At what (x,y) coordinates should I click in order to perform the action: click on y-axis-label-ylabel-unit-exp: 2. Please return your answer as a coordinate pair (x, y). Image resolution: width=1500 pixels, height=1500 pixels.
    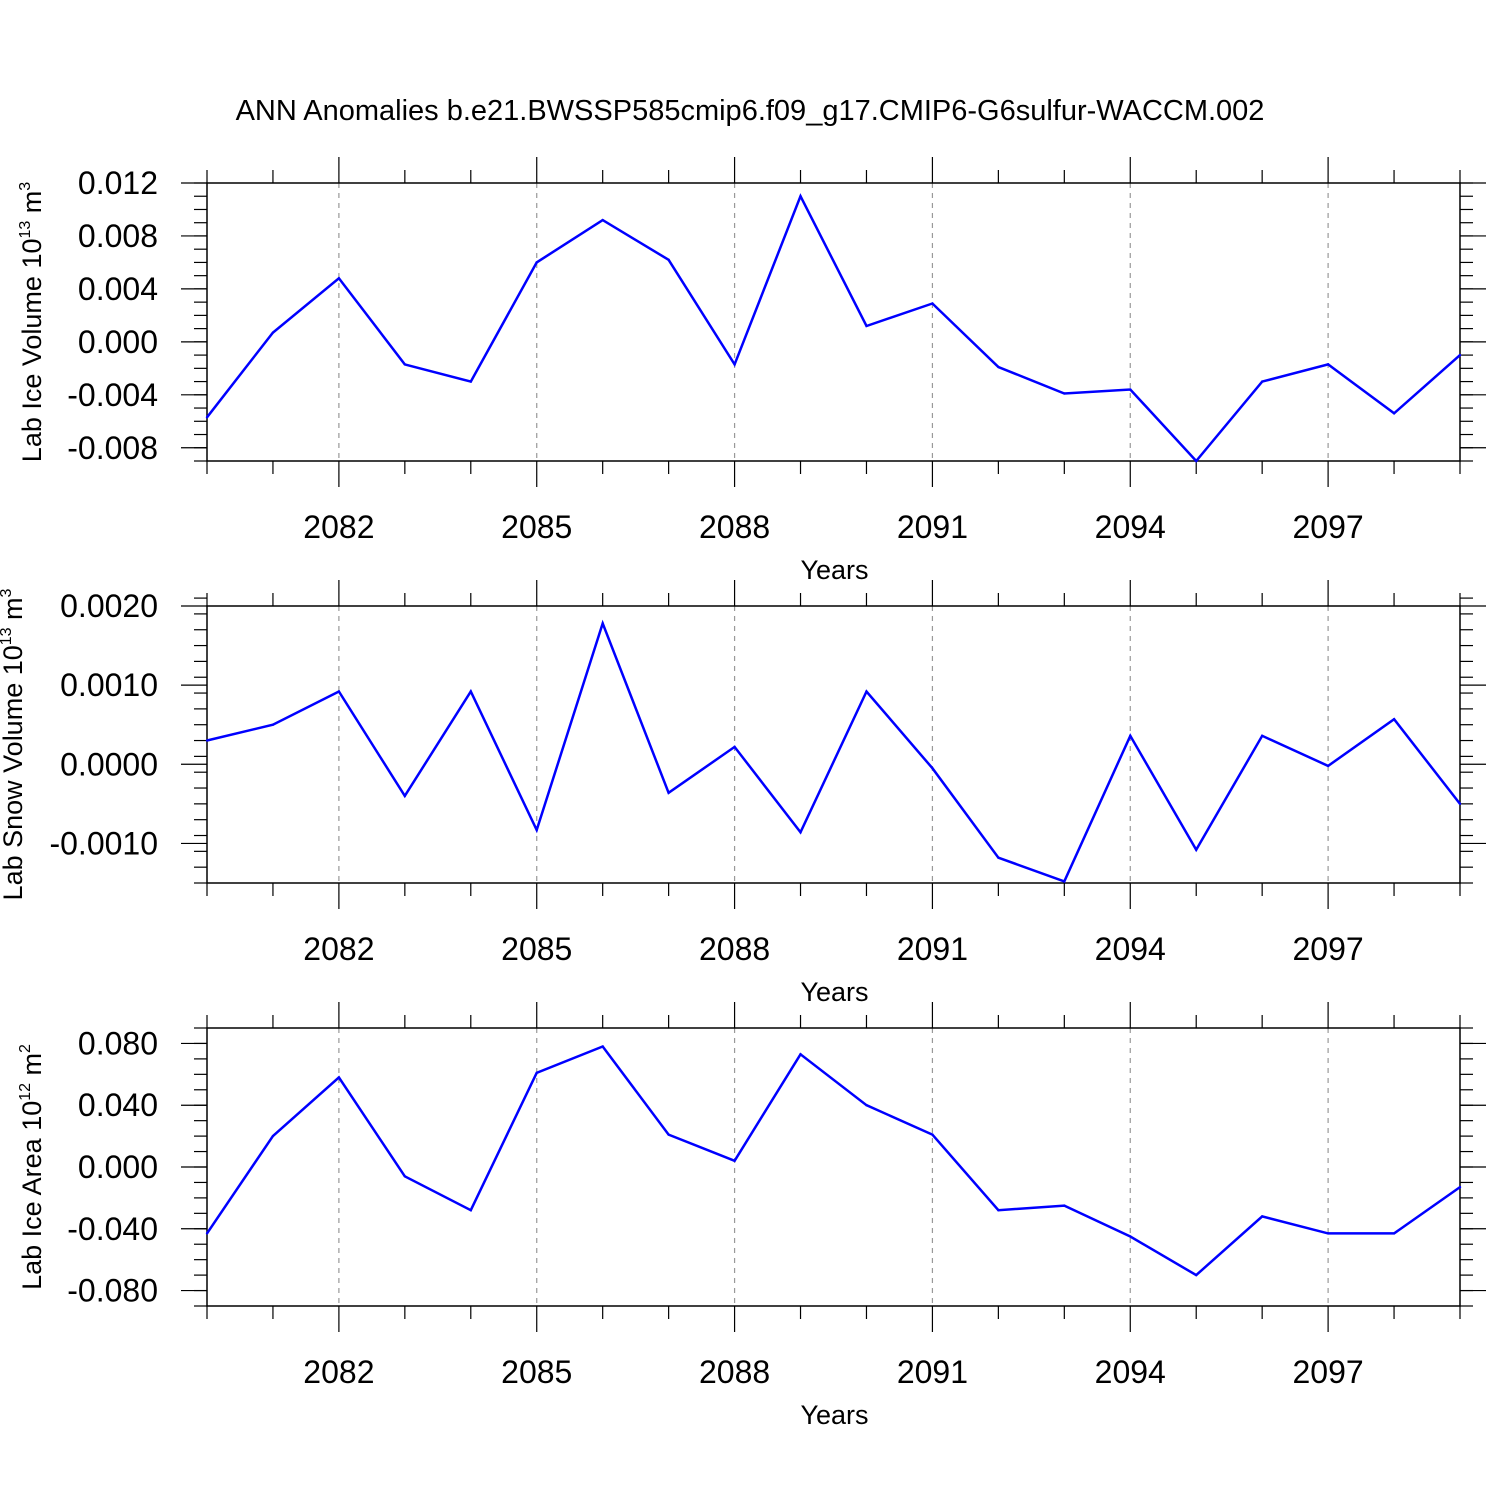
    Looking at the image, I should click on (25, 1048).